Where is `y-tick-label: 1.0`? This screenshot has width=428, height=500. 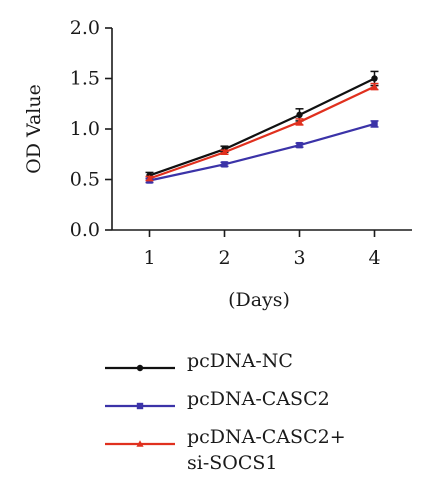
y-tick-label: 1.0 is located at coordinates (85, 129).